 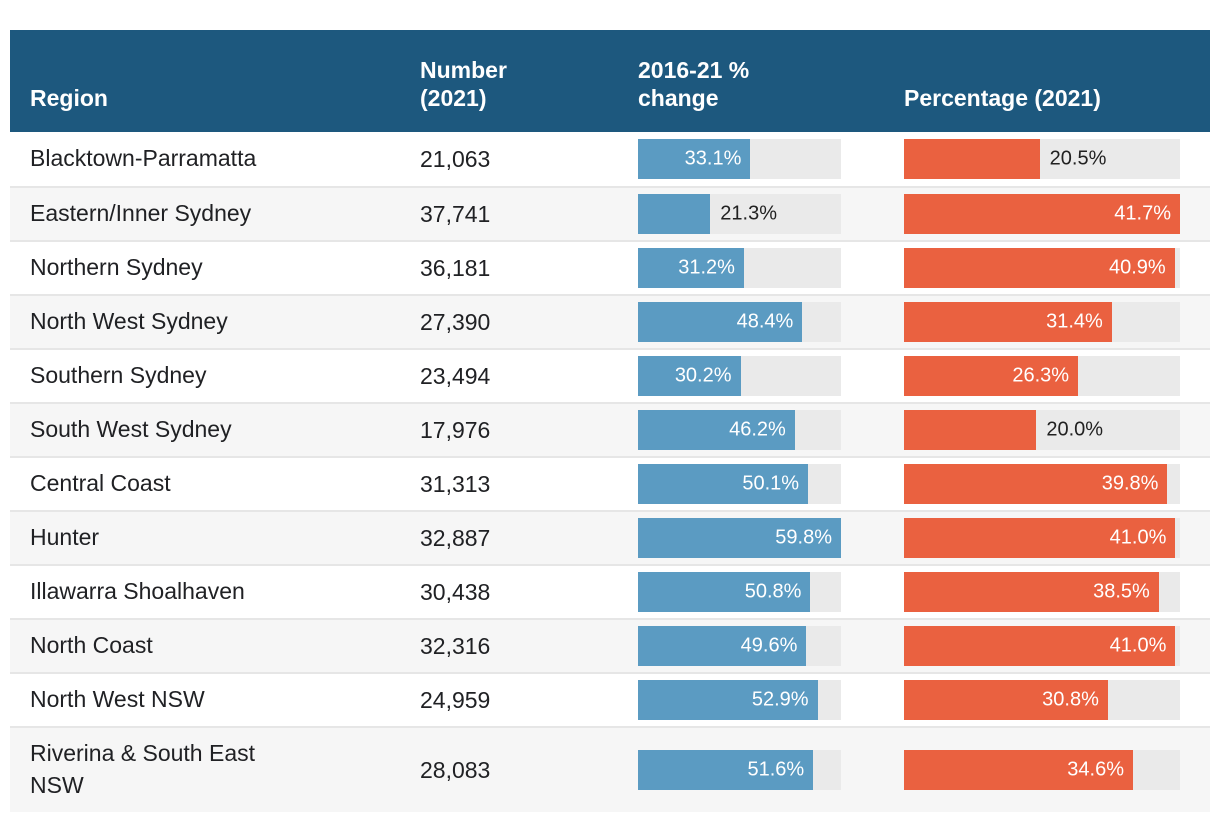 I want to click on change-cell: 21.3%, so click(x=754, y=214).